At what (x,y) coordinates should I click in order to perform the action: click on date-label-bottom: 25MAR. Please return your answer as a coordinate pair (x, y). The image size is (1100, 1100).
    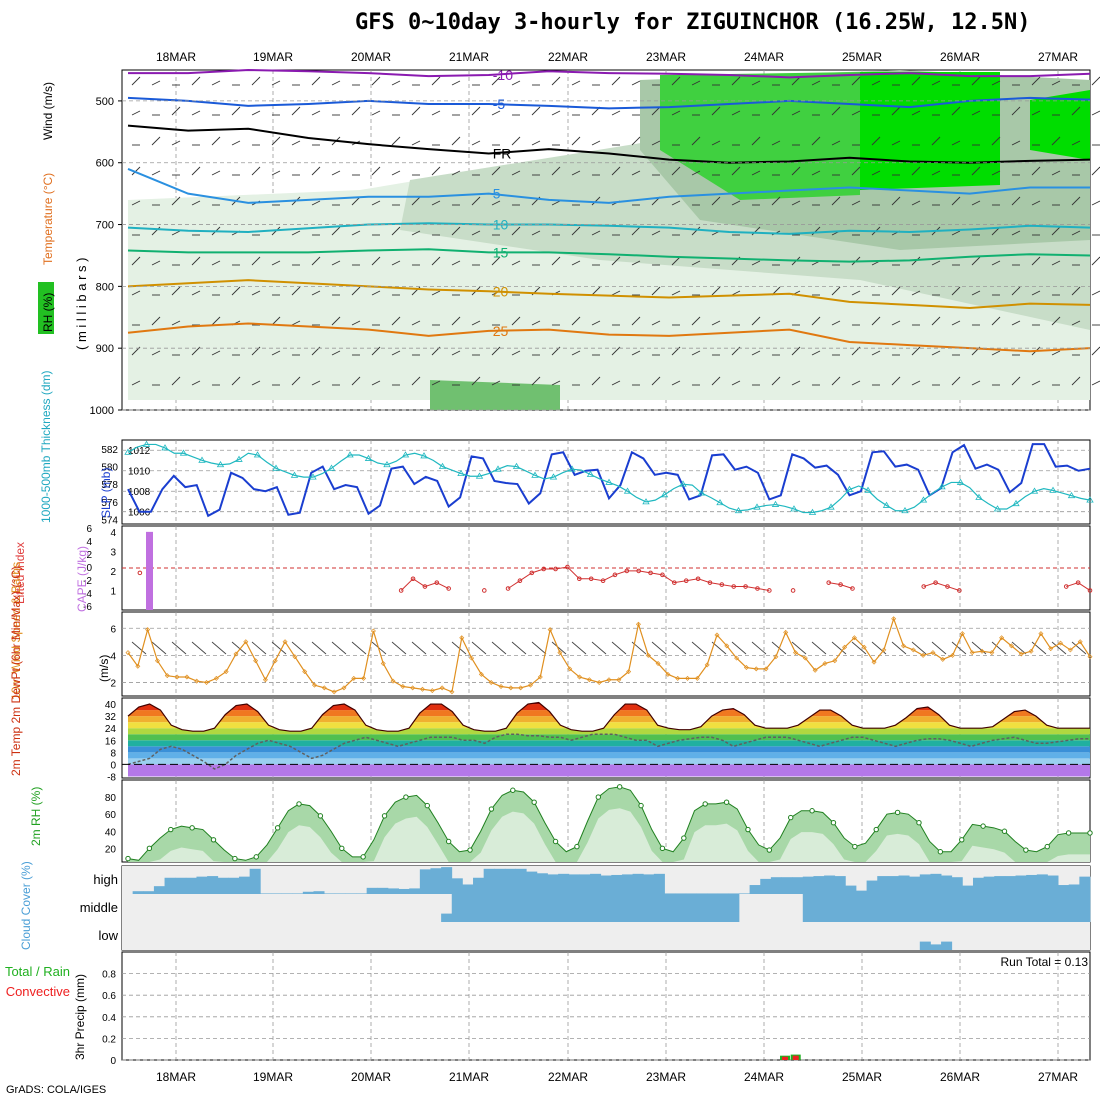
    Looking at the image, I should click on (862, 1077).